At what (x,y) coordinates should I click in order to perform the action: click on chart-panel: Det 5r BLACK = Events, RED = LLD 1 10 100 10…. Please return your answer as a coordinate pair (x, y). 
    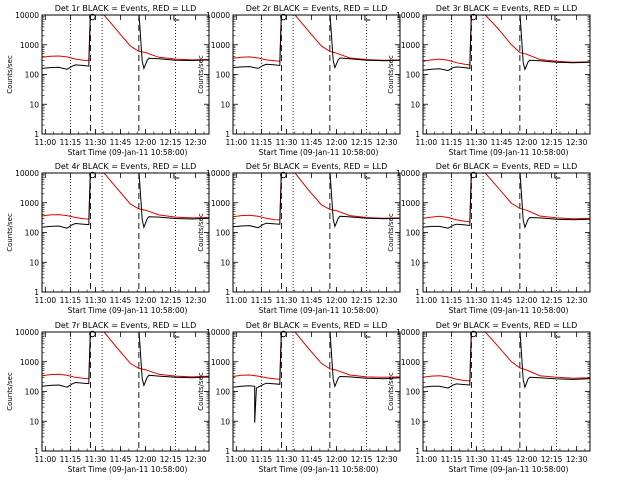
    Looking at the image, I should click on (299, 238).